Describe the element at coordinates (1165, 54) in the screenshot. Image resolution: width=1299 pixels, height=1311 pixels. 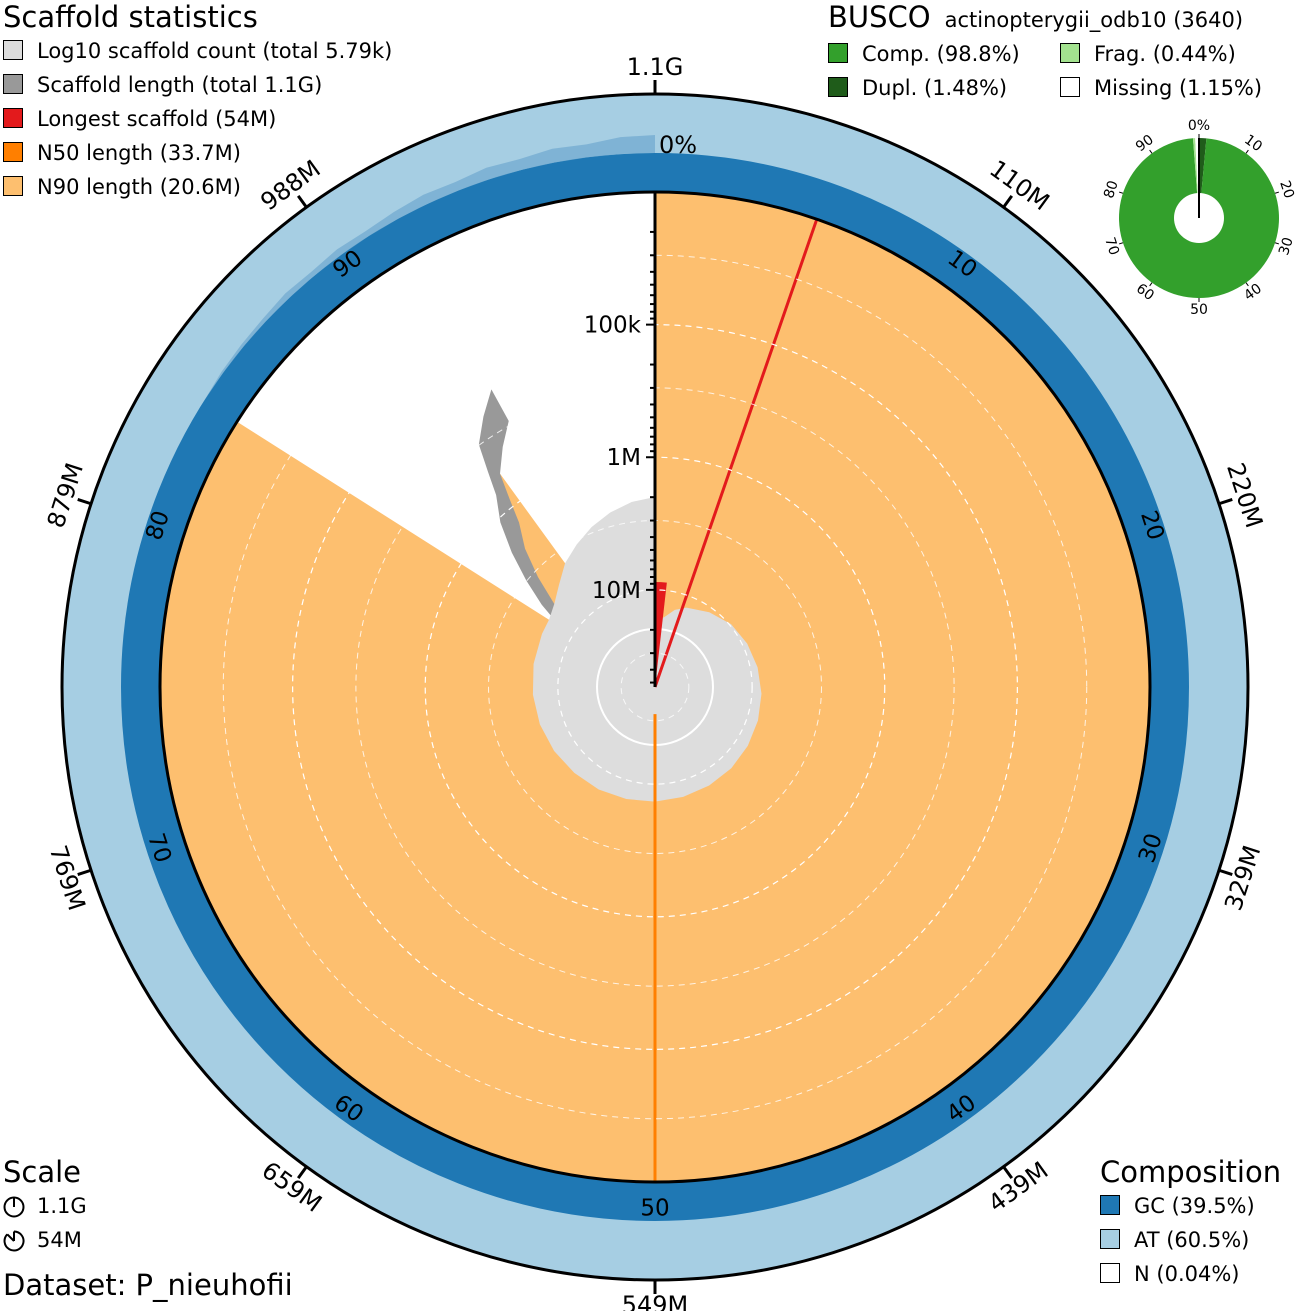
I see `legend-label: Frag. (0.44%)` at that location.